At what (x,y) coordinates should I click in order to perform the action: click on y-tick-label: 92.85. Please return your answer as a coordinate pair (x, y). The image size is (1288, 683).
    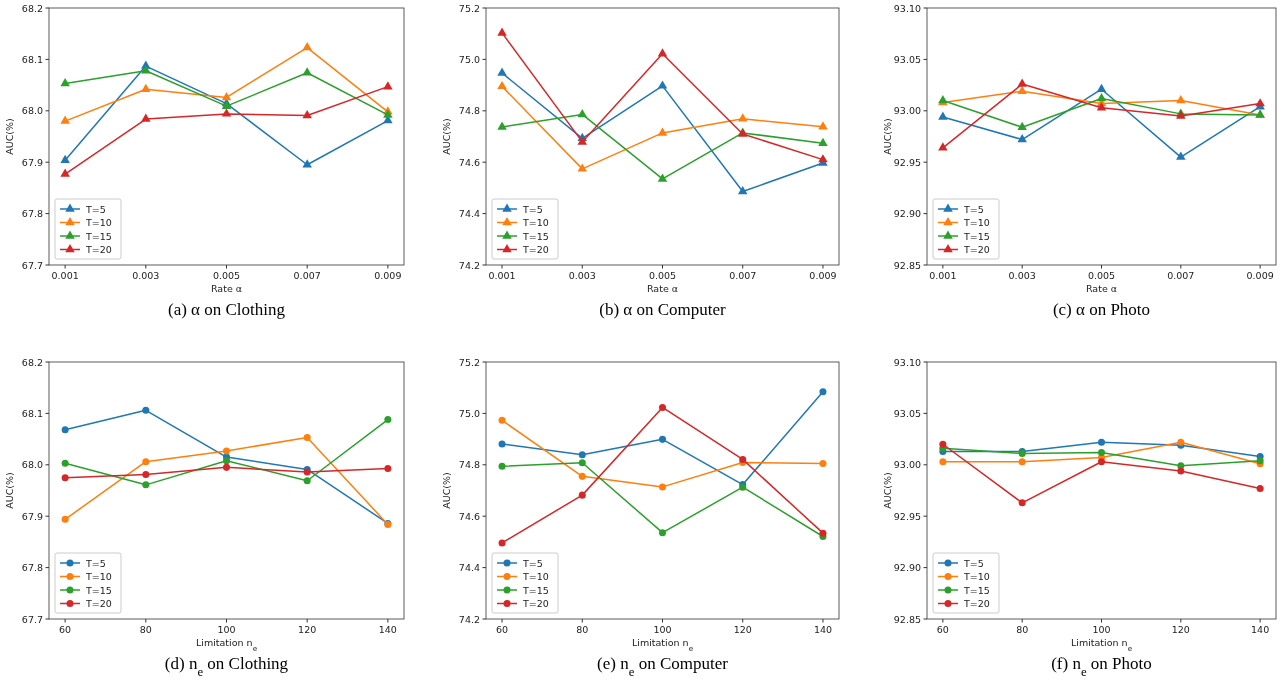
    Looking at the image, I should click on (907, 619).